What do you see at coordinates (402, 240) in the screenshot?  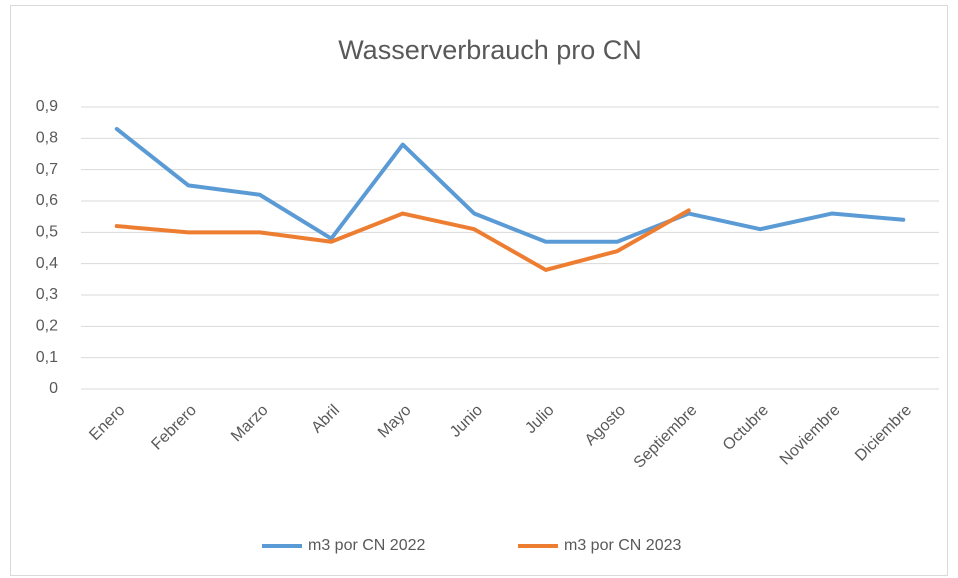 I see `data-line` at bounding box center [402, 240].